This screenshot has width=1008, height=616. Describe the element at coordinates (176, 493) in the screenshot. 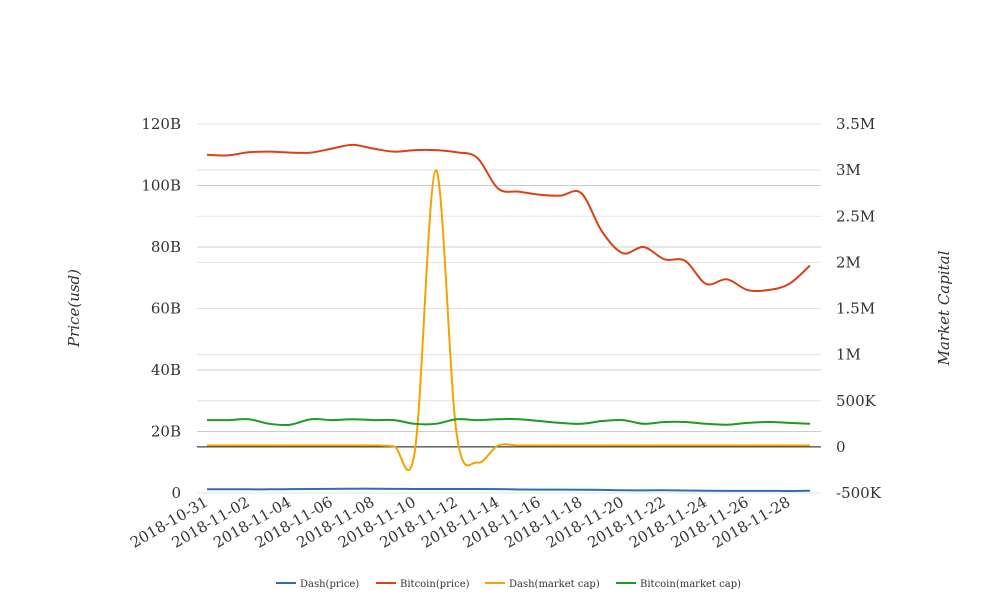

I see `left-tick-label: 0` at that location.